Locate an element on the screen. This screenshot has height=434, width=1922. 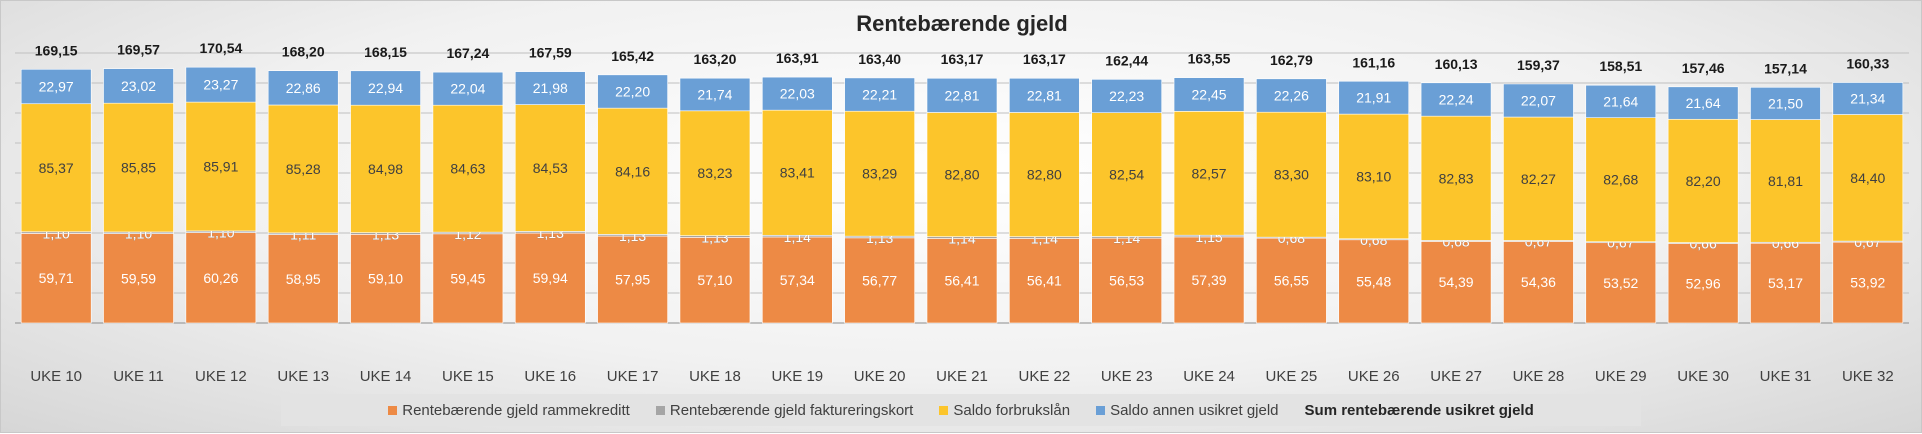
data-label: 56,53 is located at coordinates (1126, 281).